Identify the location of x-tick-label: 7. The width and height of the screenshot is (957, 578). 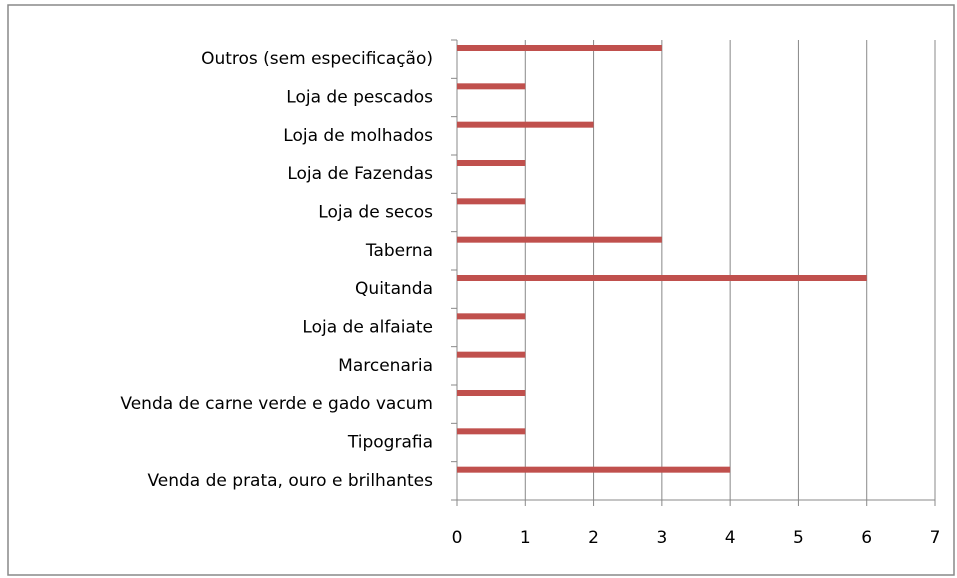
(935, 538).